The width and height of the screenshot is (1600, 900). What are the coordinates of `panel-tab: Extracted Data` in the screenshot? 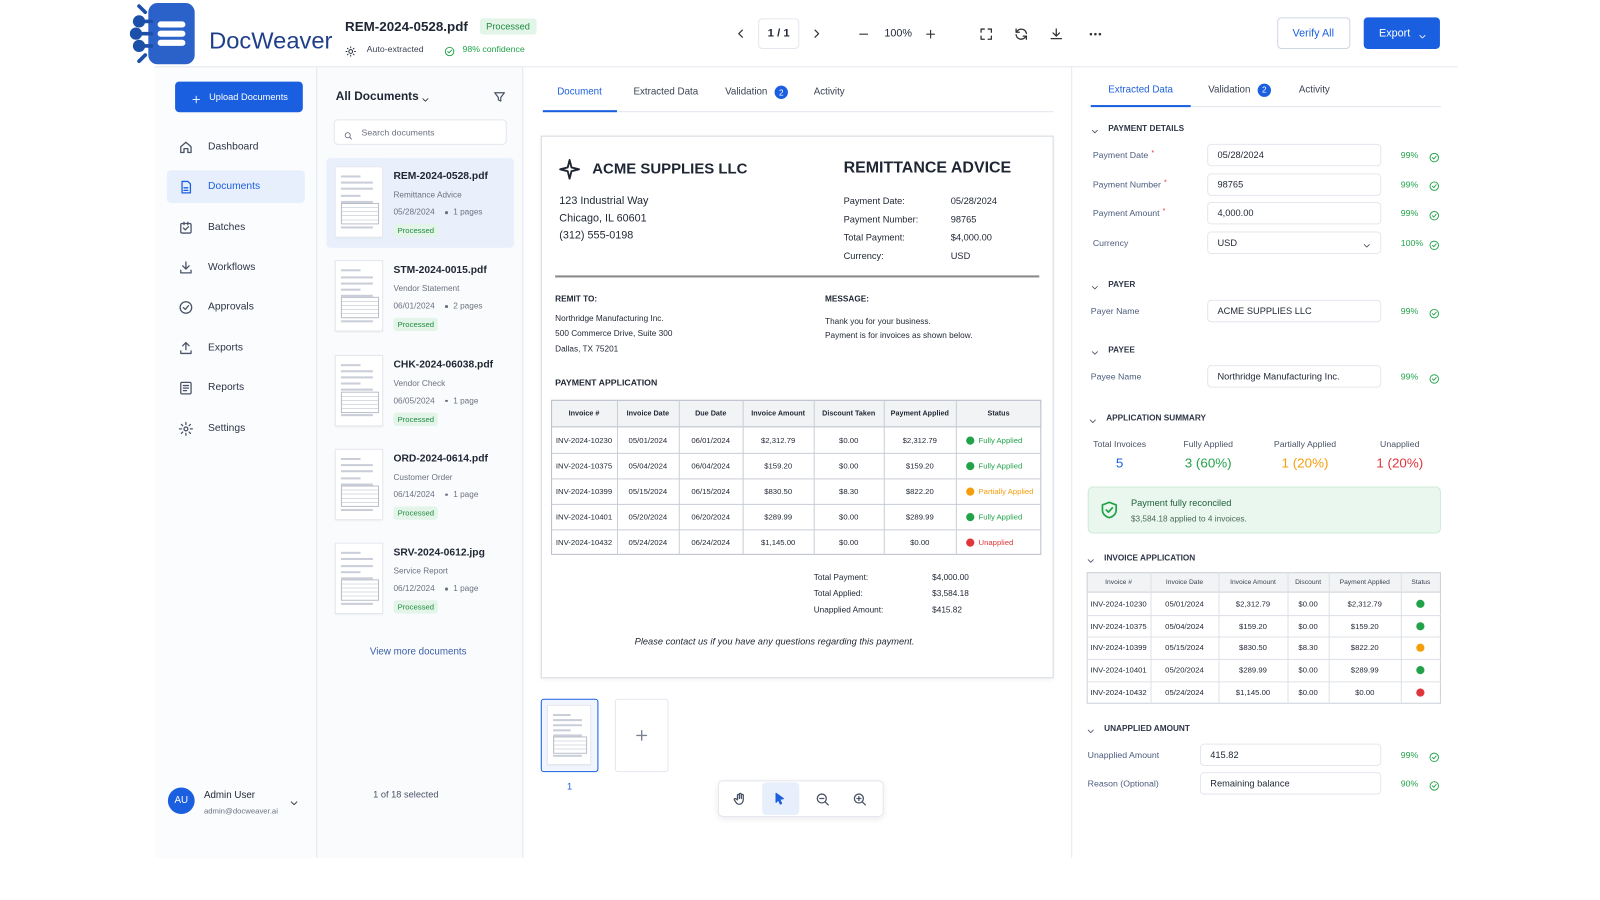 It's located at (1141, 90).